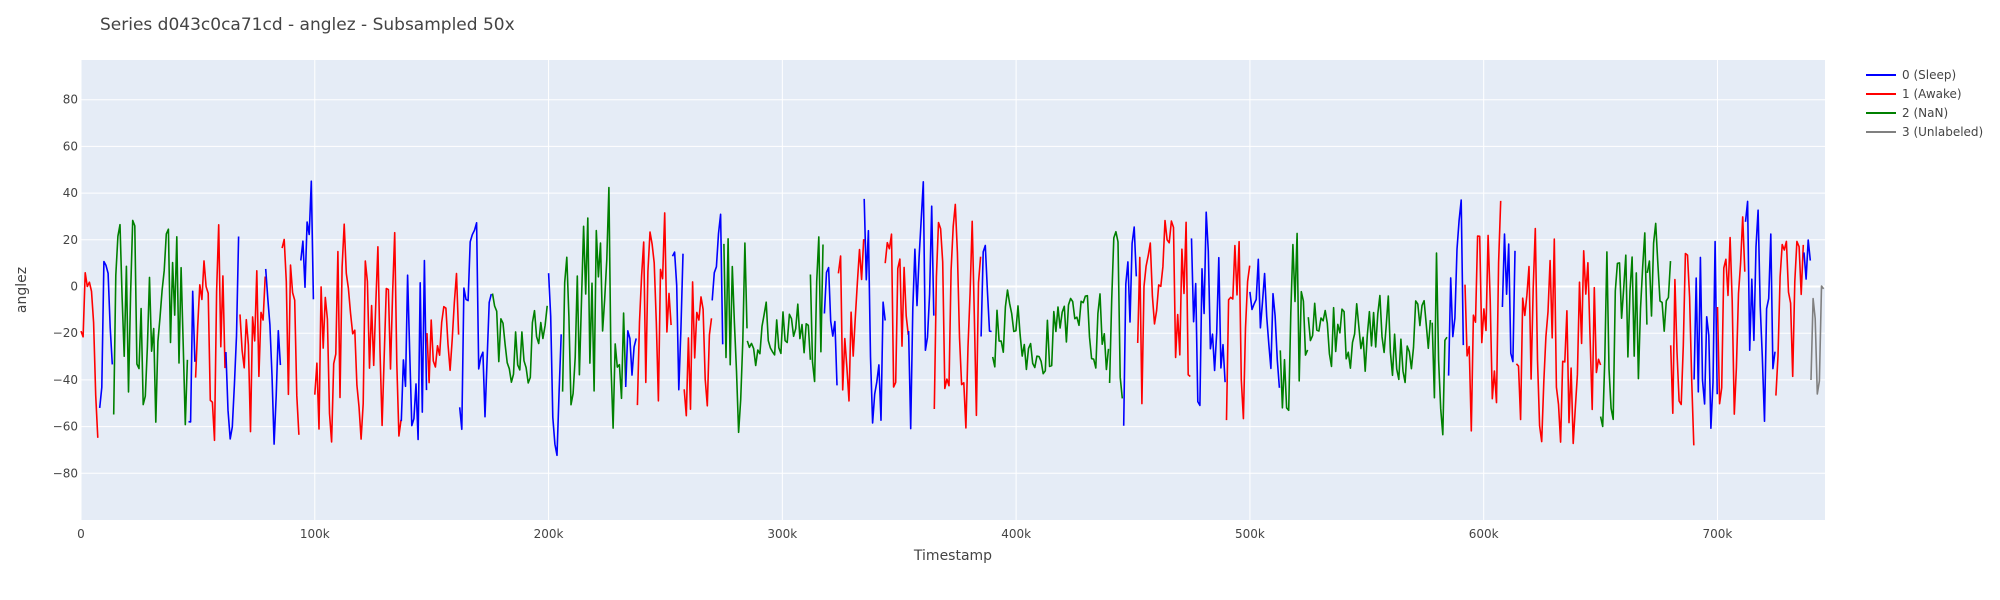 The width and height of the screenshot is (2000, 600). Describe the element at coordinates (22, 290) in the screenshot. I see `y-axis-title: anglez` at that location.